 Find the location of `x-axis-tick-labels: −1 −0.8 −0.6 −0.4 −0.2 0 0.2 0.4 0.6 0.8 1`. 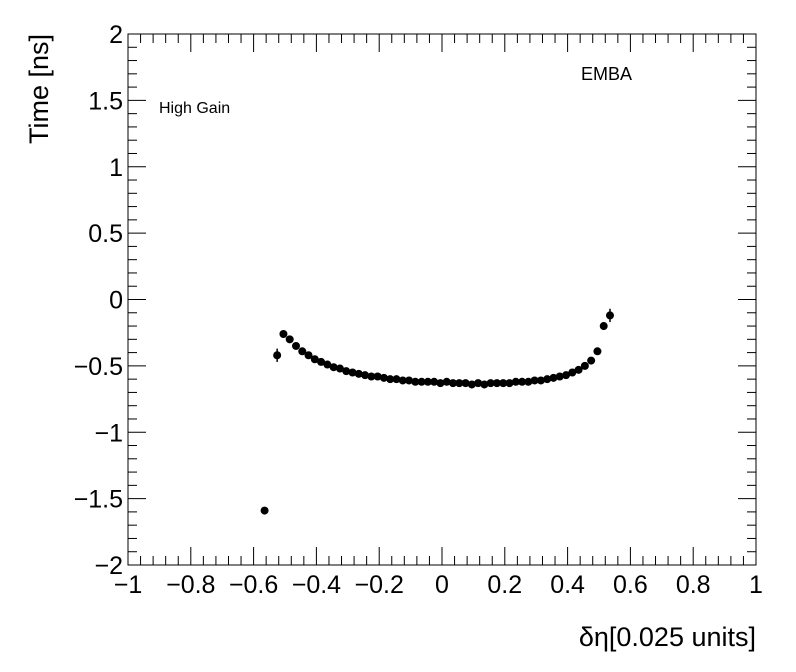

x-axis-tick-labels: −1 −0.8 −0.6 −0.4 −0.2 0 0.2 0.4 0.6 0.8 1 is located at coordinates (438, 585).